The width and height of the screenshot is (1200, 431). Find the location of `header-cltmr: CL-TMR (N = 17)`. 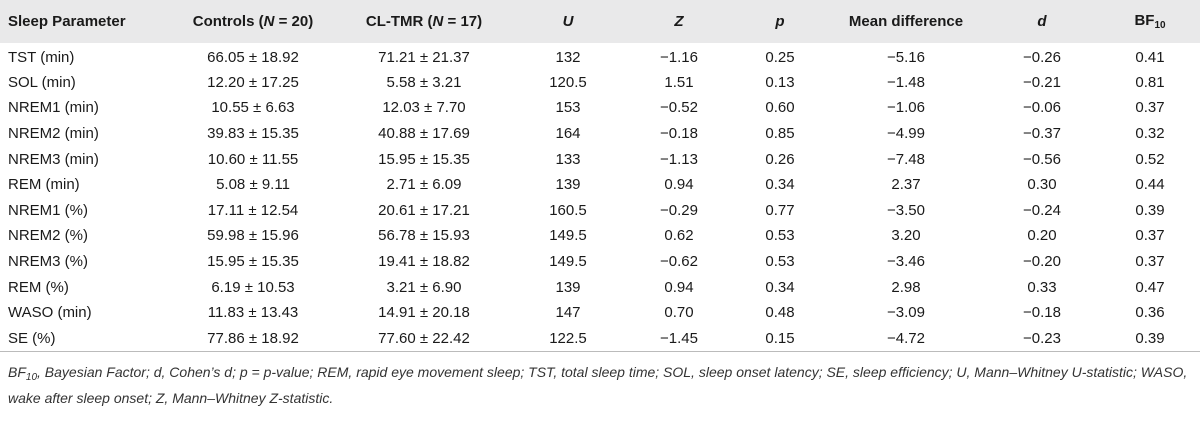

header-cltmr: CL-TMR (N = 17) is located at coordinates (424, 22).